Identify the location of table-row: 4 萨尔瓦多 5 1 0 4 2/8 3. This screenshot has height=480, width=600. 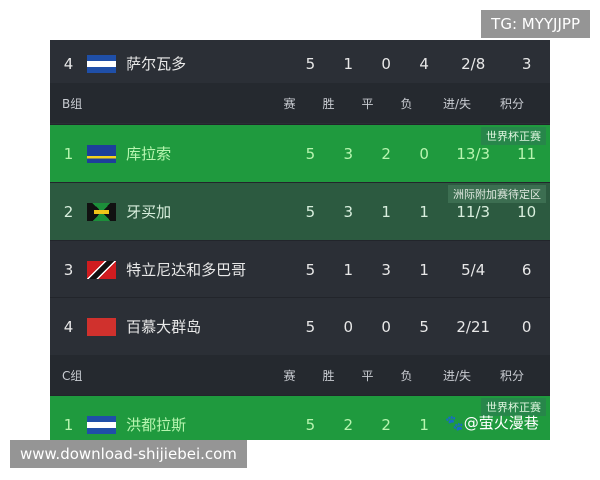
(300, 66).